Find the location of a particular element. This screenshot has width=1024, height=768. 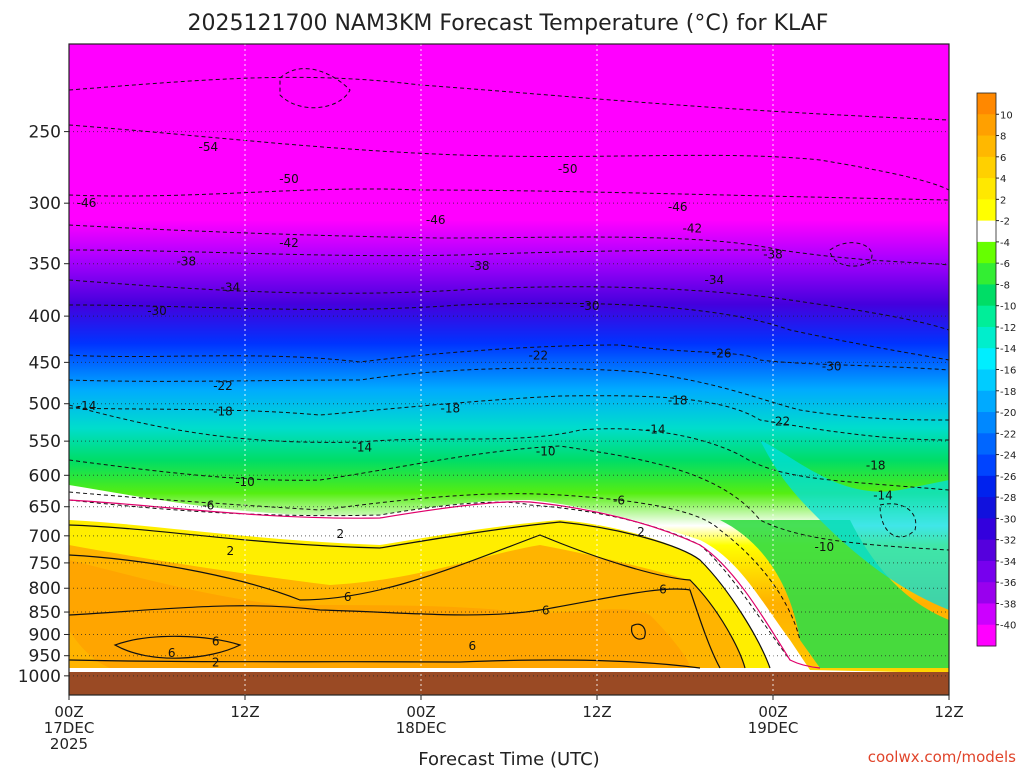

colorbar-label: -32 is located at coordinates (1008, 541).